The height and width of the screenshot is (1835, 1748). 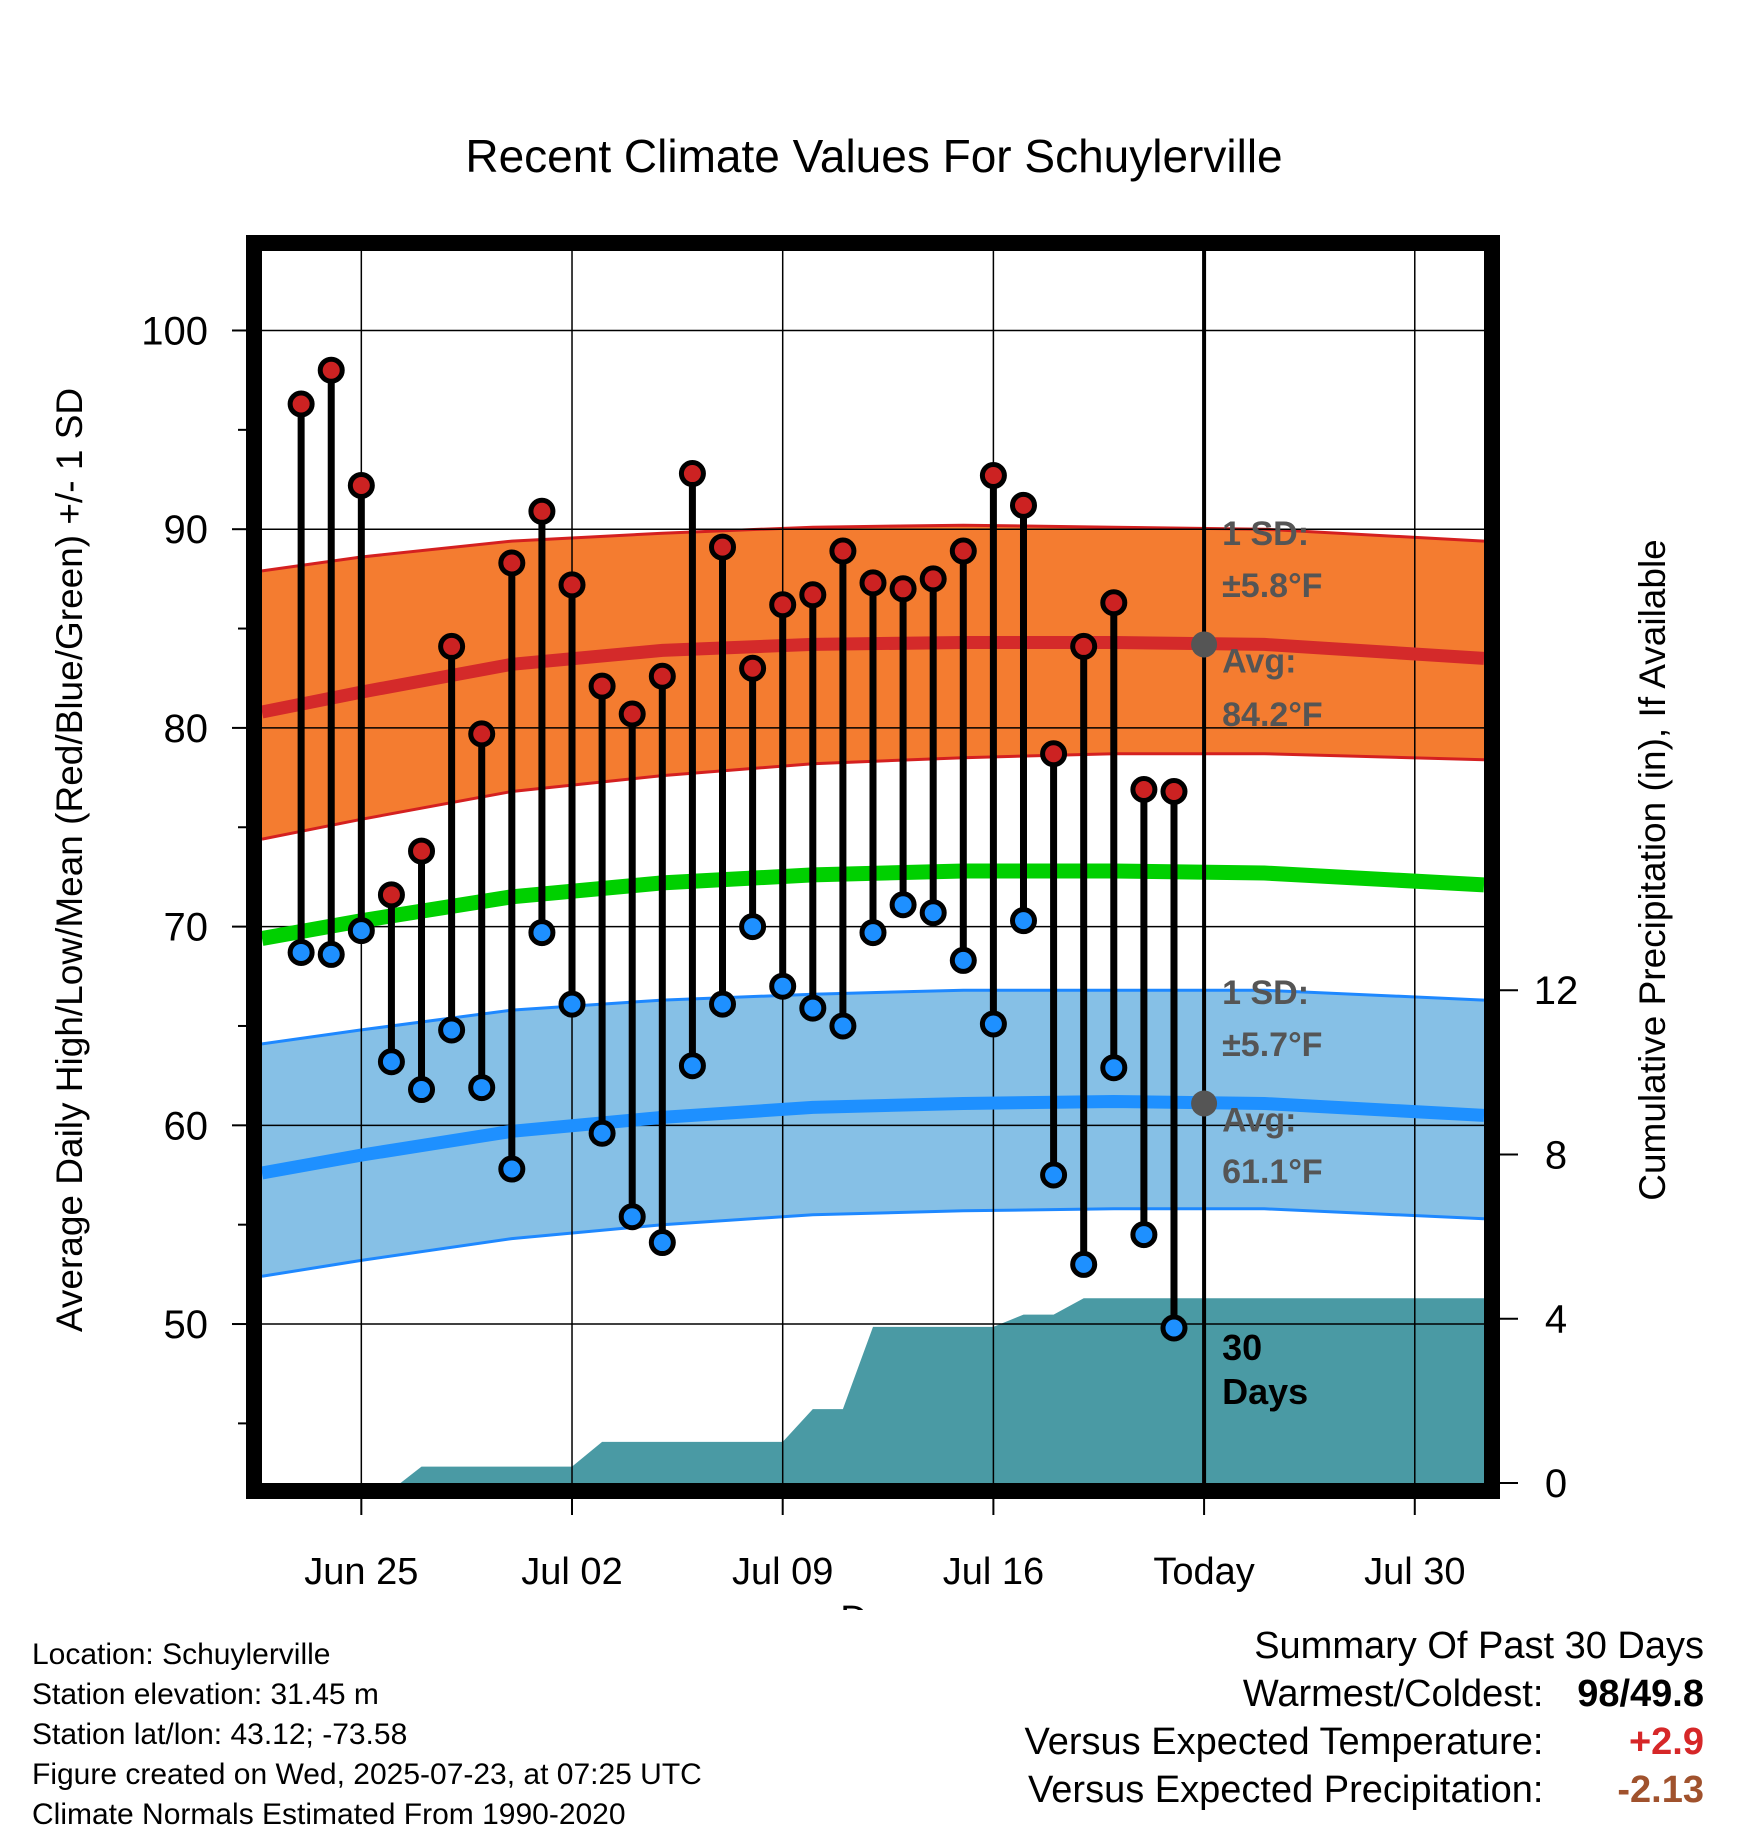 I want to click on summary-title: Summary Of Past 30 Days, so click(x=1479, y=1646).